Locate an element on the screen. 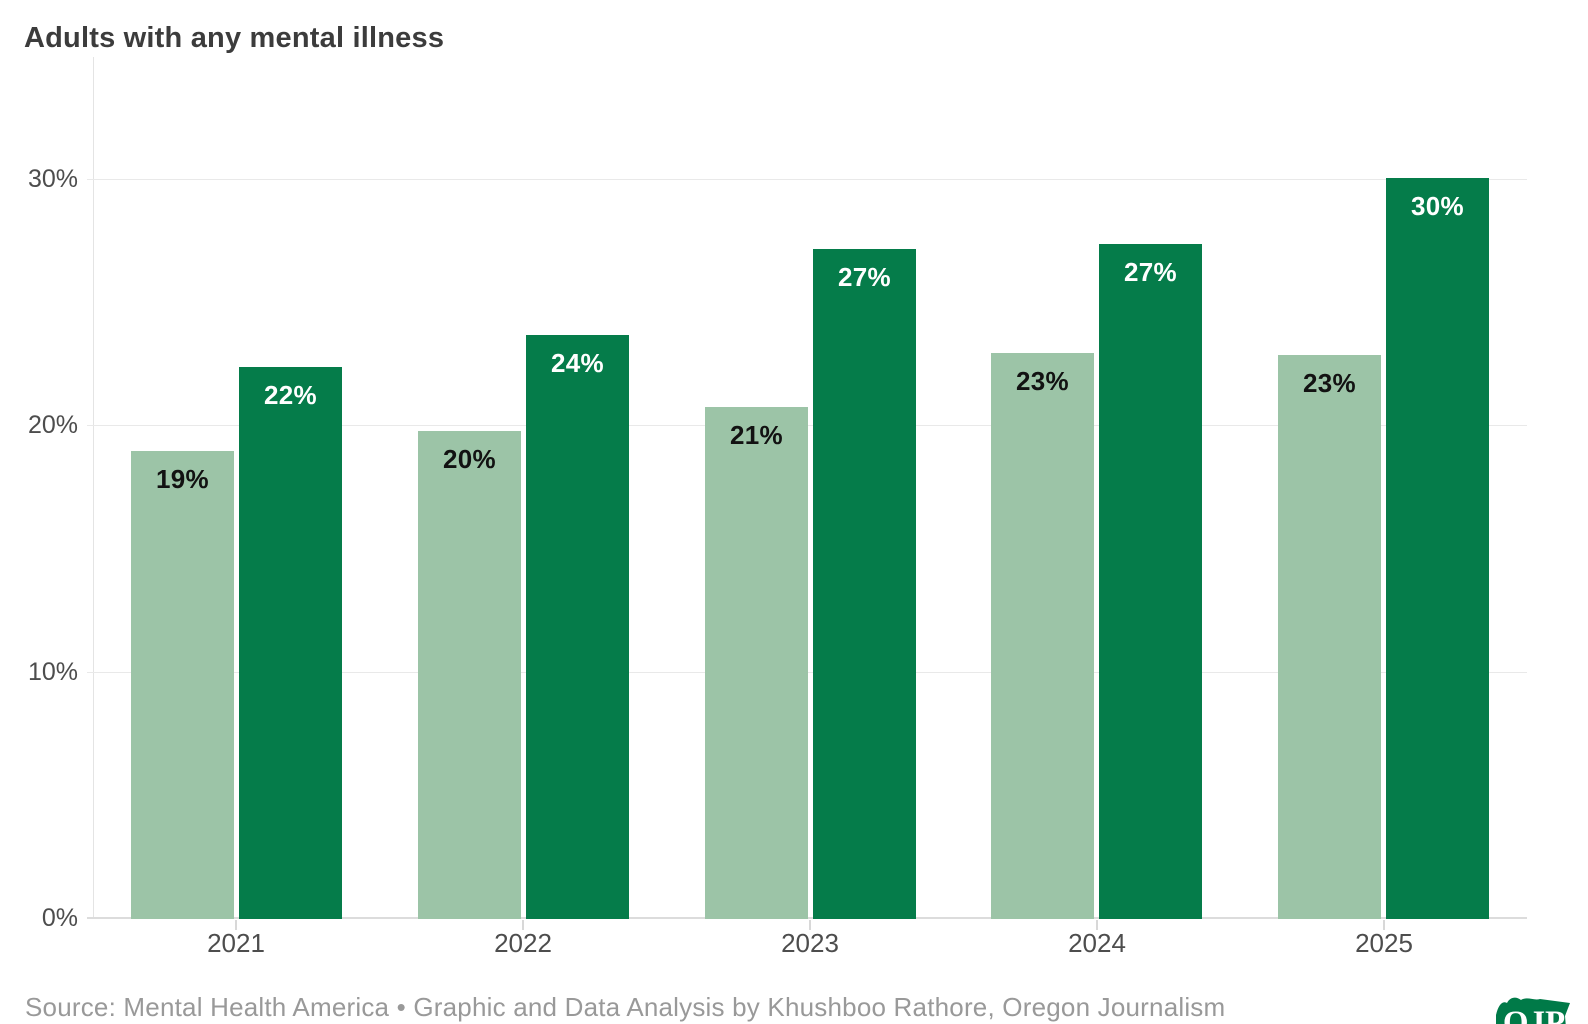 The image size is (1588, 1024). x-tick-label-2024: 2024 is located at coordinates (1097, 943).